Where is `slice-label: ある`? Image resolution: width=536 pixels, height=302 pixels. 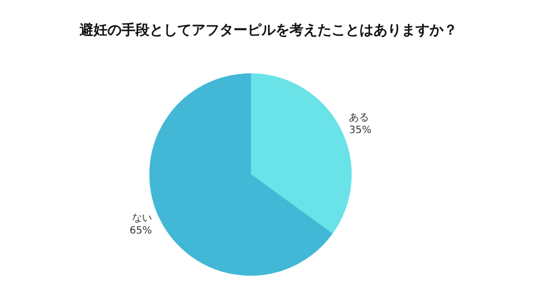
slice-label: ある is located at coordinates (359, 118).